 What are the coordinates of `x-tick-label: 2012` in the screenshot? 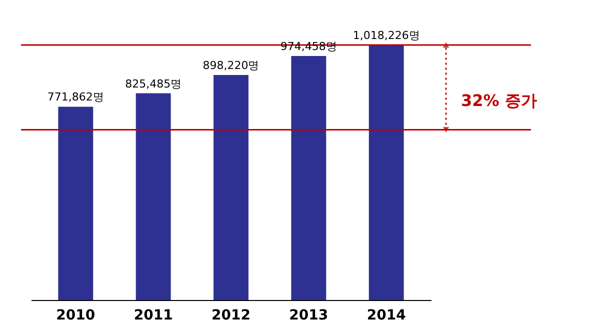 It's located at (231, 316).